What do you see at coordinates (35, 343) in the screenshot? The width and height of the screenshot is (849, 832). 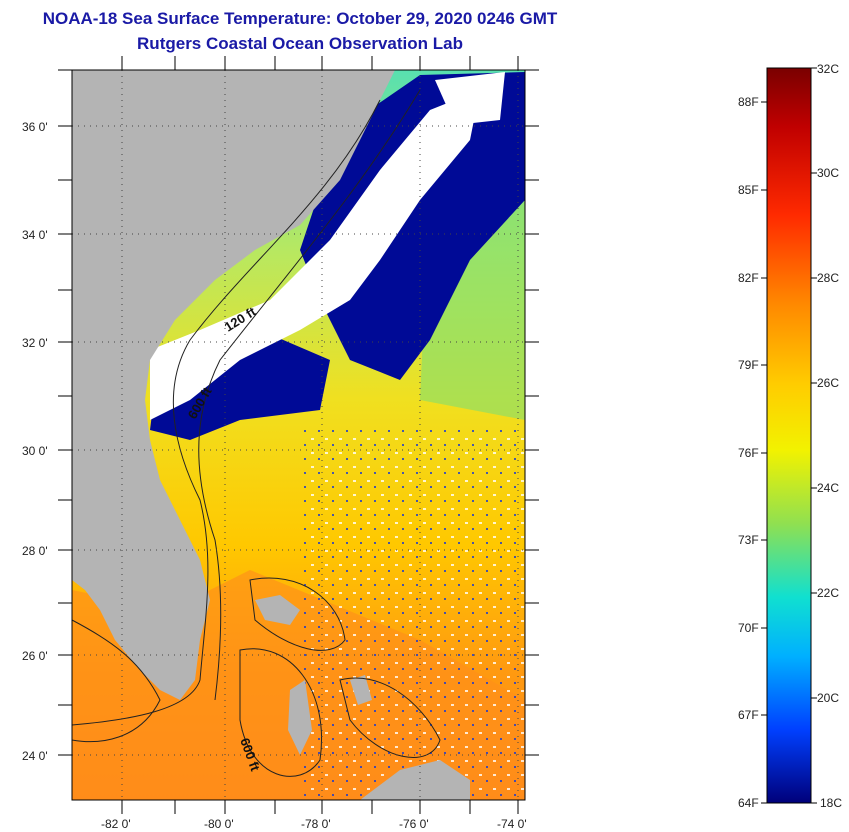 I see `lat-label: 32 0'` at bounding box center [35, 343].